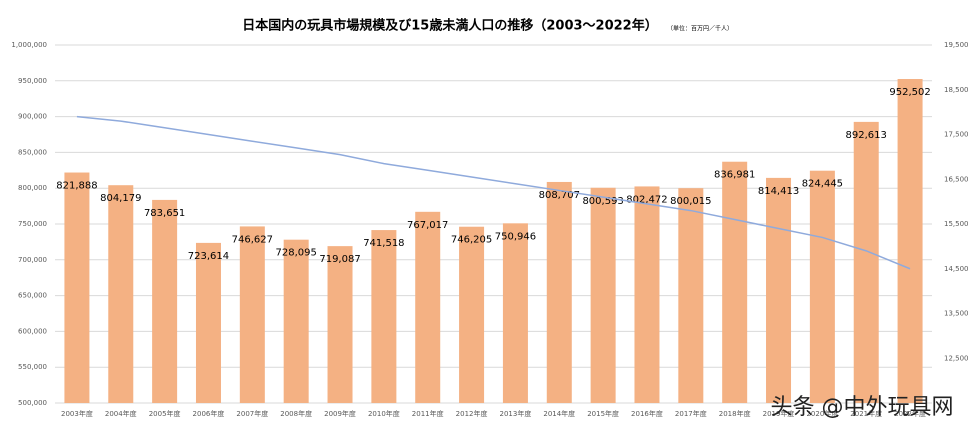 The width and height of the screenshot is (976, 432). Describe the element at coordinates (956, 224) in the screenshot. I see `y2-tick-label: 15,500` at that location.